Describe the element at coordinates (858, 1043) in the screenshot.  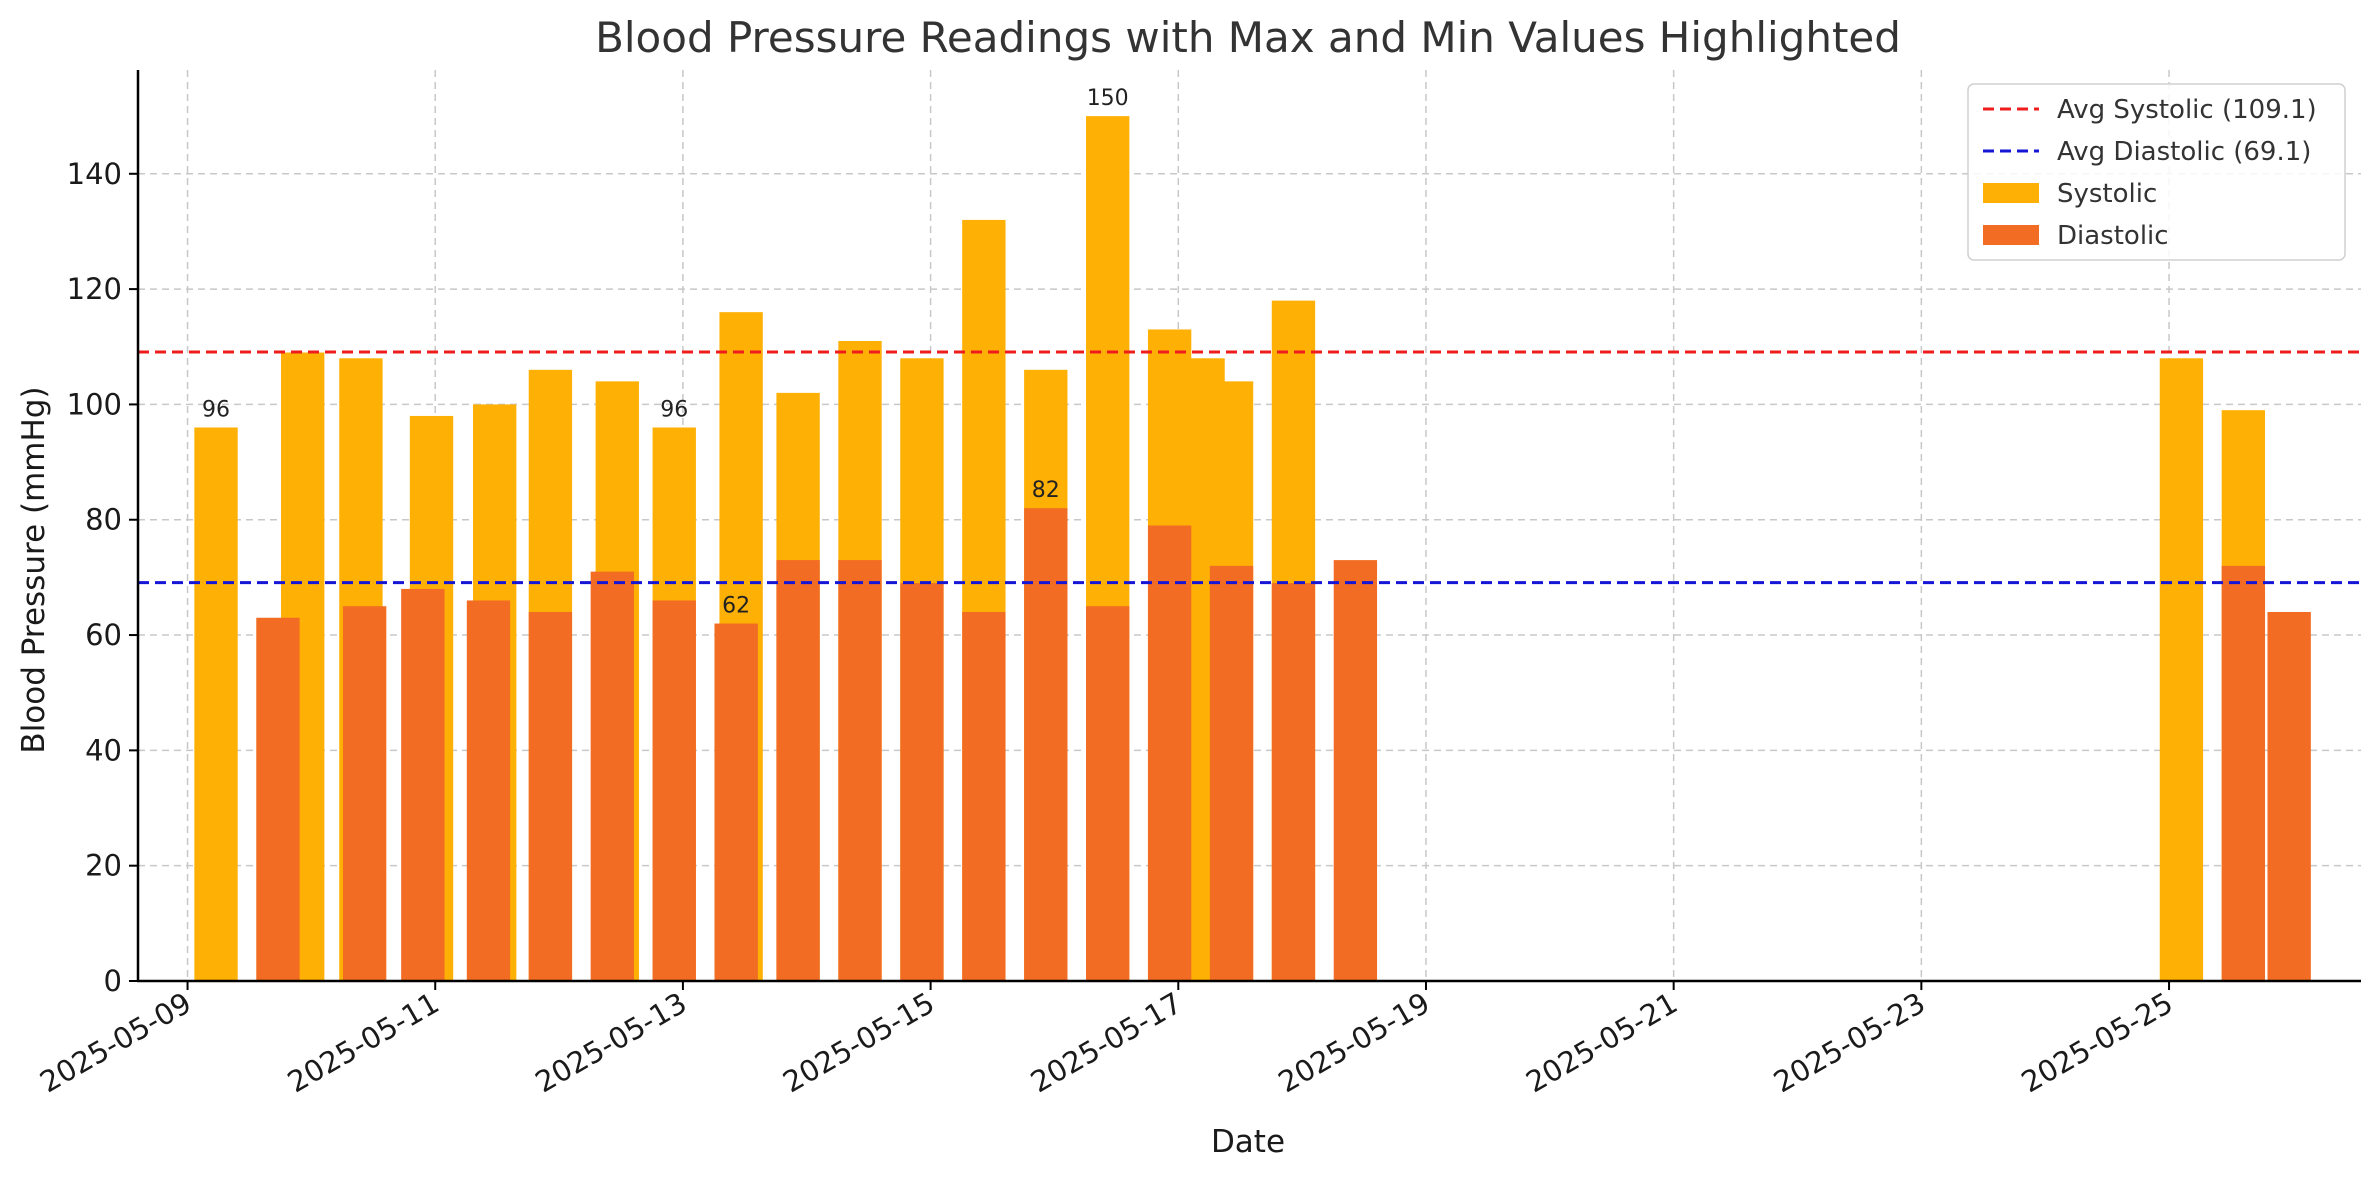
I see `x-tick-label: 2025-05-15` at that location.